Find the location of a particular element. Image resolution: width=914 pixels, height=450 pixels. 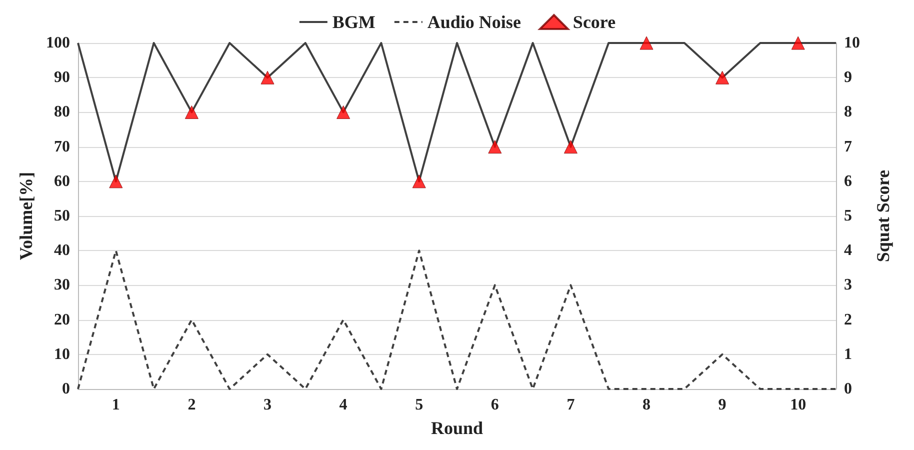

y2-tick-label: 8 is located at coordinates (848, 112).